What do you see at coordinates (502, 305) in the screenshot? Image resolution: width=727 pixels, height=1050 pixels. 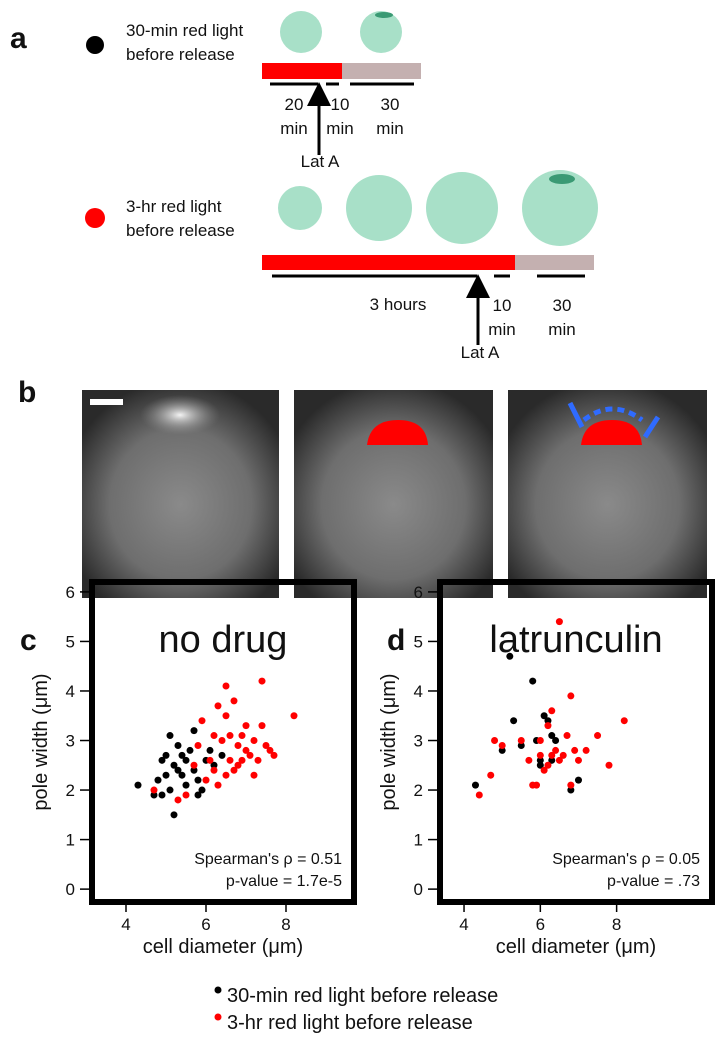 I see `duration: 10` at bounding box center [502, 305].